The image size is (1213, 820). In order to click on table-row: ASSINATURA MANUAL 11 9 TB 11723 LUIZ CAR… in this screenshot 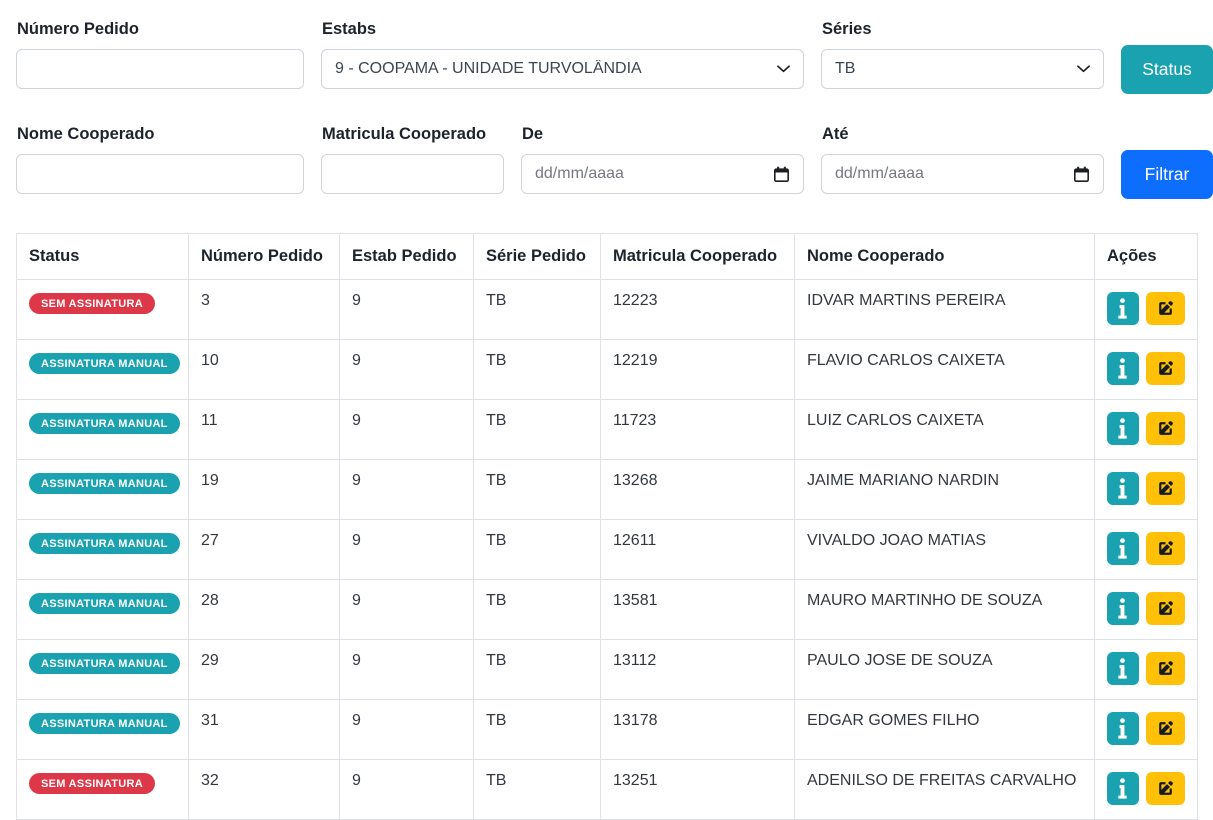, I will do `click(607, 429)`.